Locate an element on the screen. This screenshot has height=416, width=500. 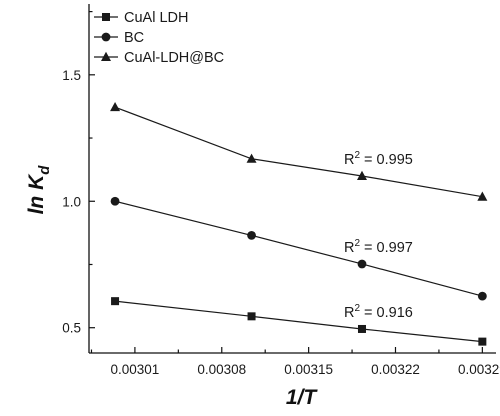
legend-item: CuAl LDH is located at coordinates (141, 18).